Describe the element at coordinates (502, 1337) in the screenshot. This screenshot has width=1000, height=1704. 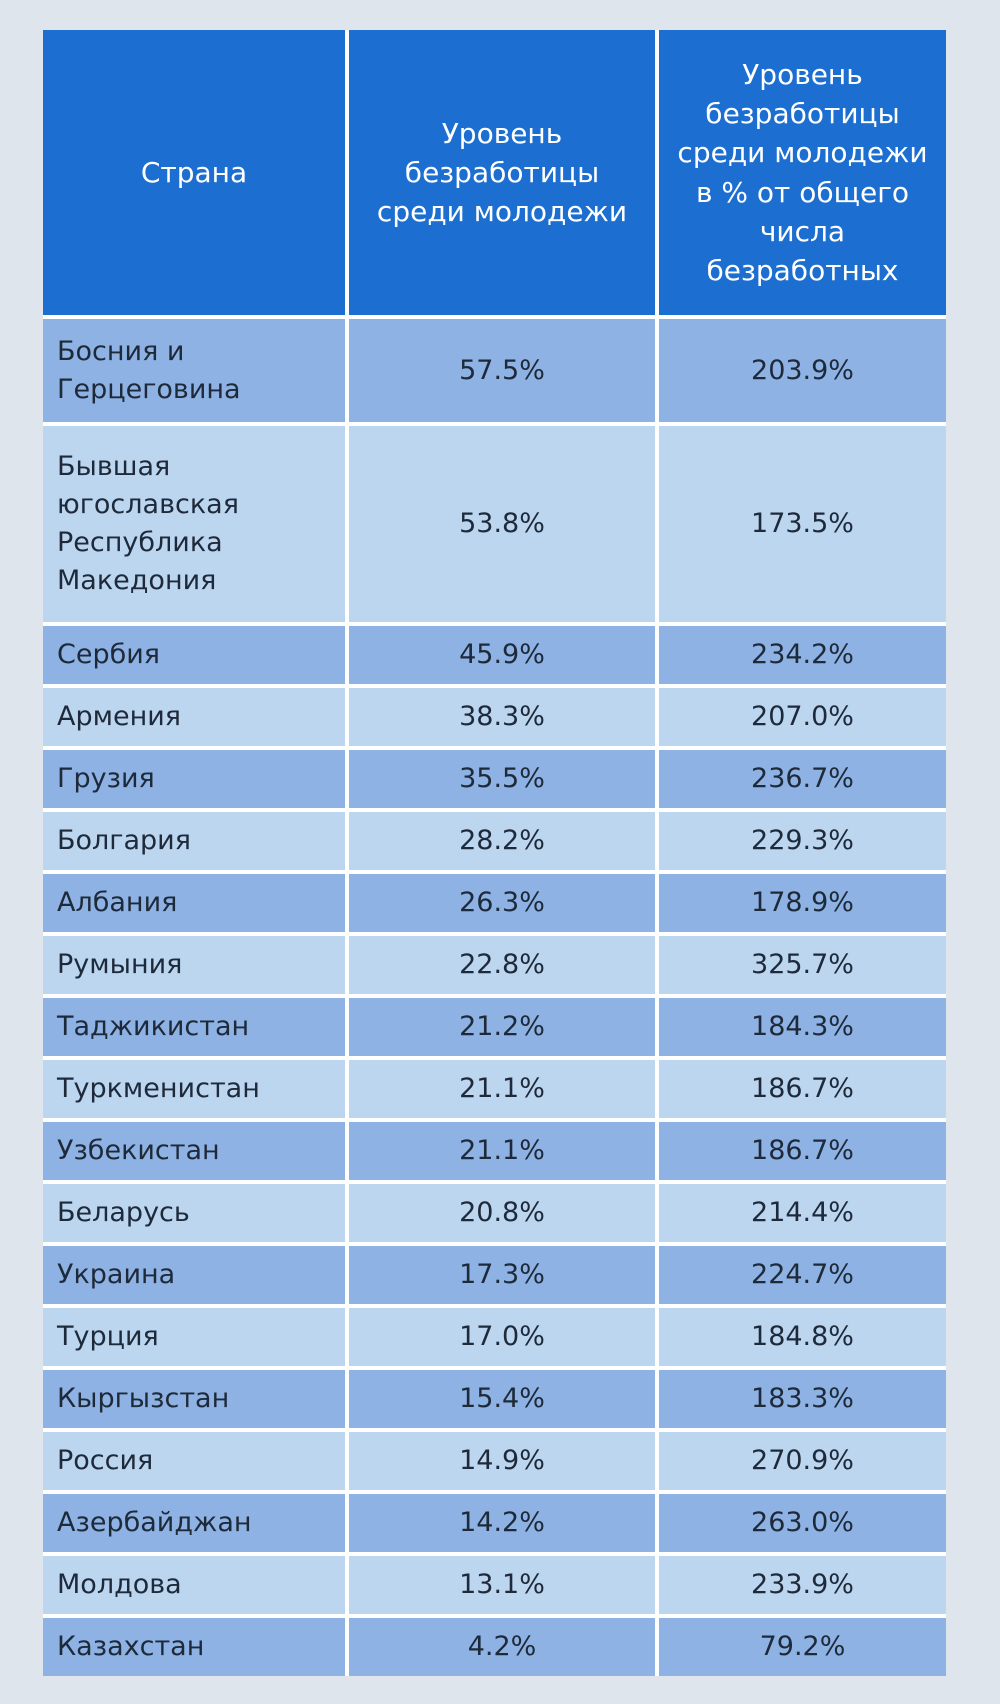
I see `value-cell: 17.0%` at that location.